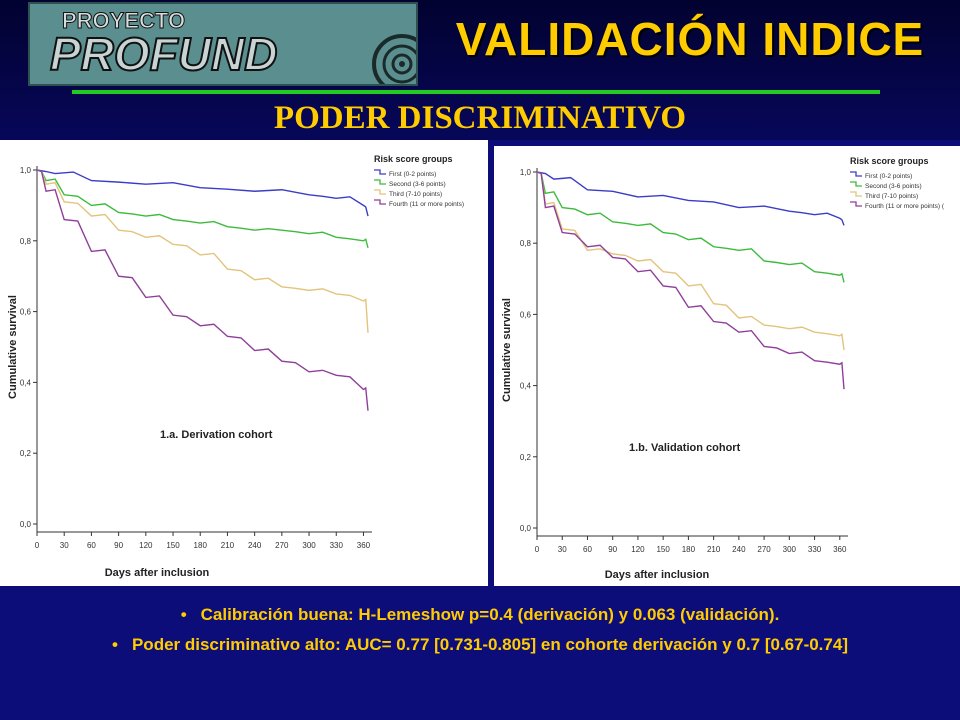 The width and height of the screenshot is (960, 720). What do you see at coordinates (905, 206) in the screenshot?
I see `legend-label-fourth: Fourth (11 or more points) (` at bounding box center [905, 206].